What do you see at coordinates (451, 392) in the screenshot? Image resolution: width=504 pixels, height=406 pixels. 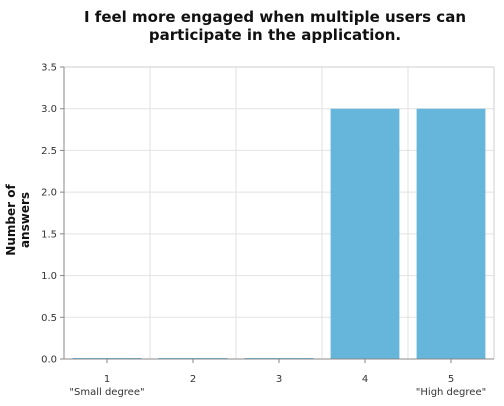 I see `x-tick-sublabel: "High degree"` at bounding box center [451, 392].